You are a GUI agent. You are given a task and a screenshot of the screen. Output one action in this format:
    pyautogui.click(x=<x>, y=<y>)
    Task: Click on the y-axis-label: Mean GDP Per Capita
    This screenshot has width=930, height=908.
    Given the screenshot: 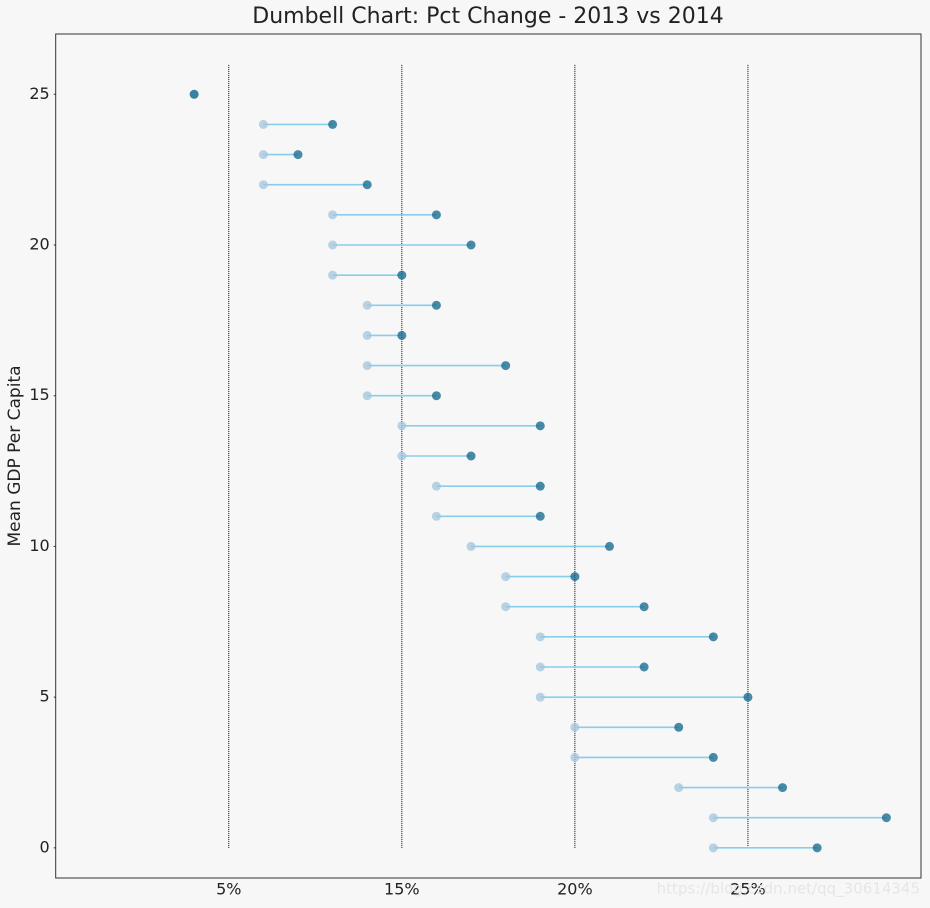 What is the action you would take?
    pyautogui.click(x=15, y=455)
    